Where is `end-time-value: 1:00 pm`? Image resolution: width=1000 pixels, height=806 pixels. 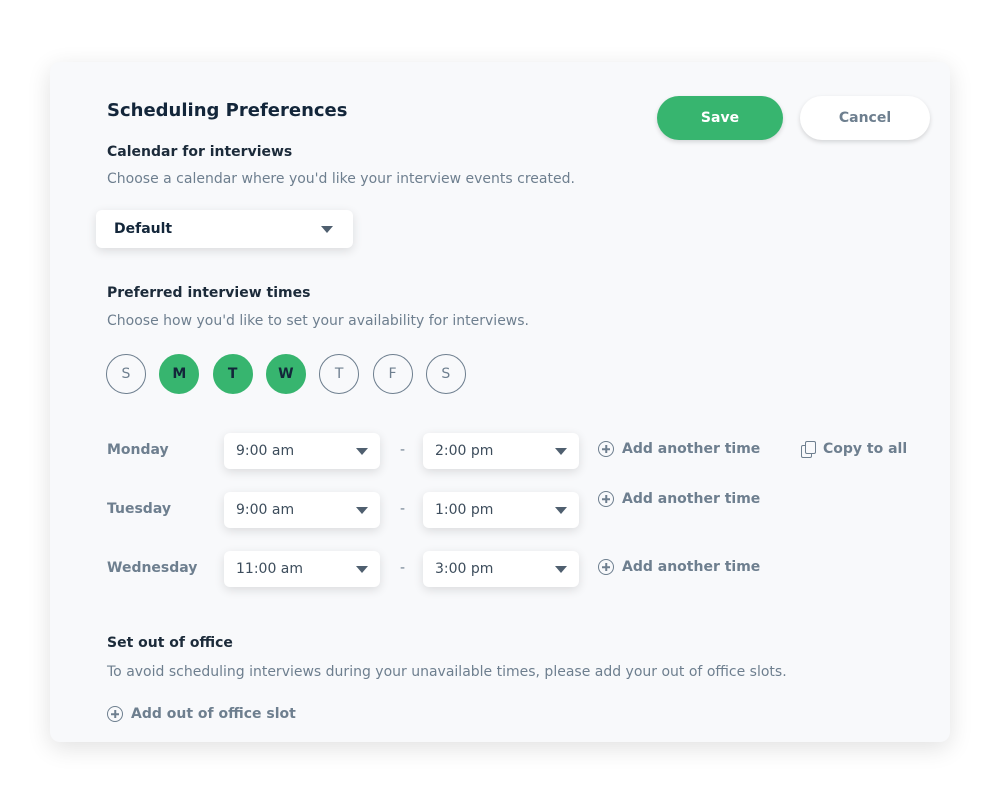 end-time-value: 1:00 pm is located at coordinates (464, 510).